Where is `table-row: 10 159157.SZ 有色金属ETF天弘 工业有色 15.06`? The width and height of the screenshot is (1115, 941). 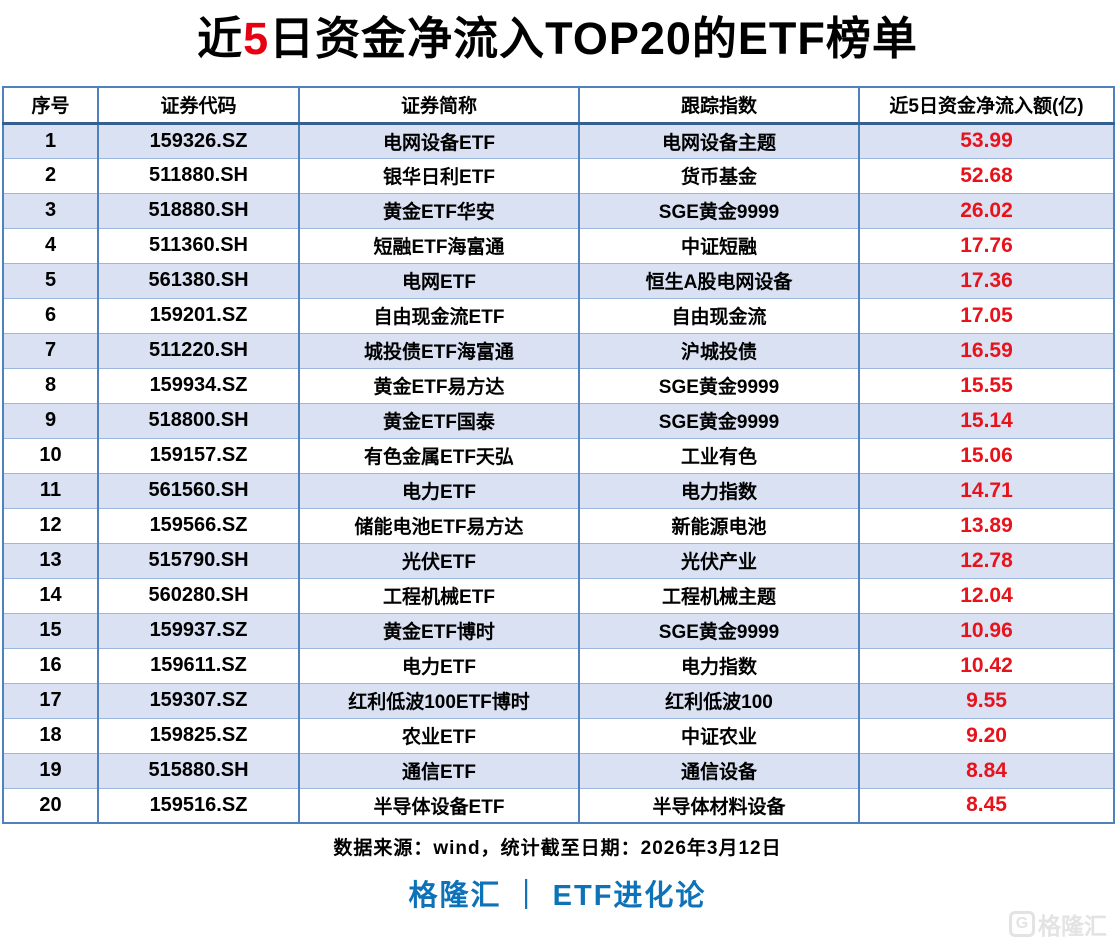
table-row: 10 159157.SZ 有色金属ETF天弘 工业有色 15.06 is located at coordinates (558, 455).